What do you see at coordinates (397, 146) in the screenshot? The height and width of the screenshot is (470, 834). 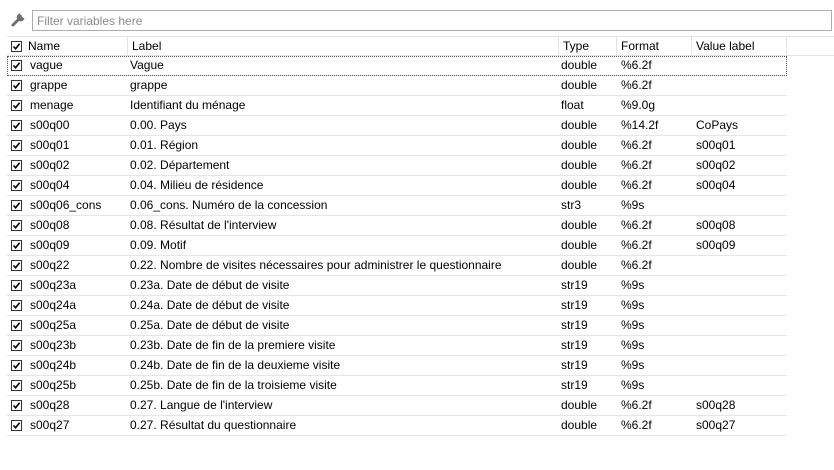 I see `table-row: s00q01 0.01. Région double %6.2f s00q01` at bounding box center [397, 146].